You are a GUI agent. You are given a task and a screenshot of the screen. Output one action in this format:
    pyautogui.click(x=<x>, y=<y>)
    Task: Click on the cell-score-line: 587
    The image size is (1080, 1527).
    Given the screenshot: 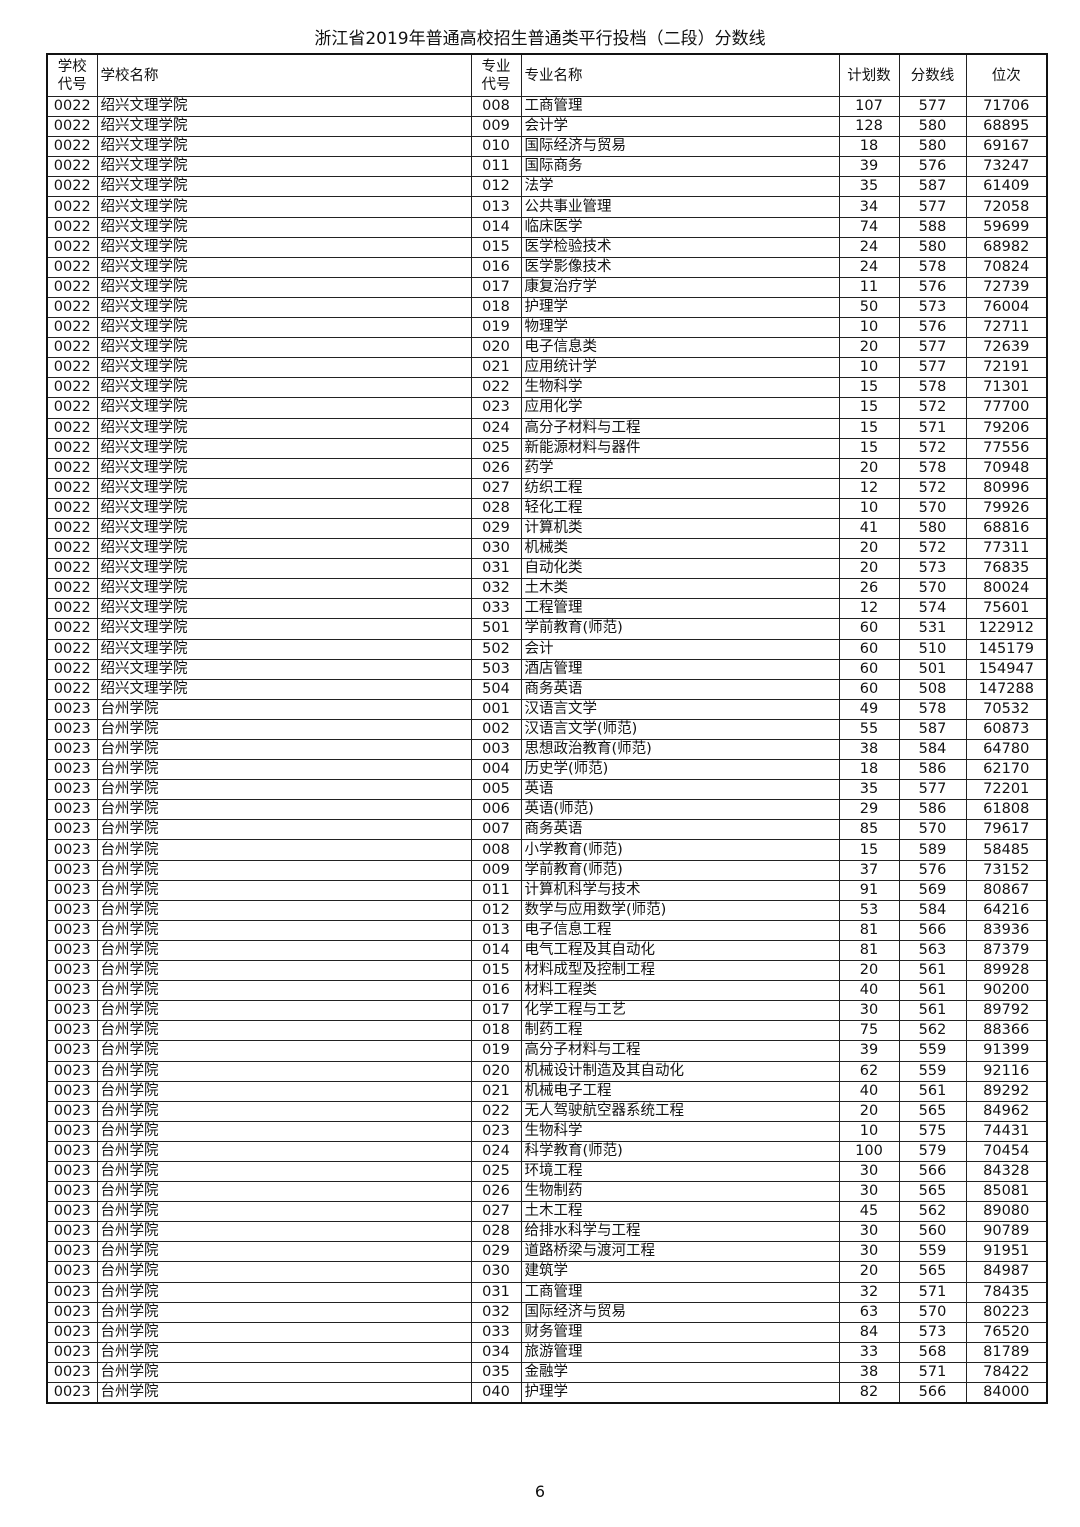 What is the action you would take?
    pyautogui.click(x=932, y=187)
    